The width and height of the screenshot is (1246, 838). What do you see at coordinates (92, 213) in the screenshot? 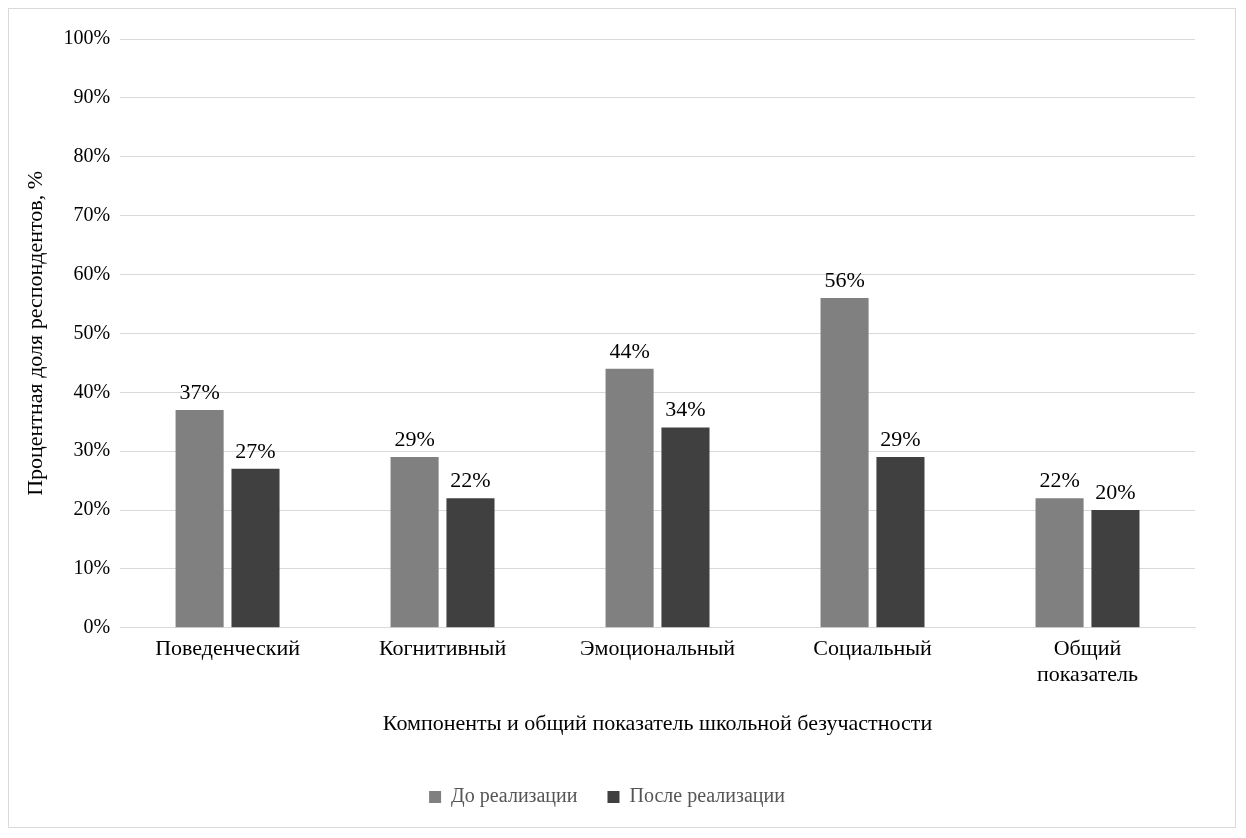
I see `y-tick-label: 70%` at bounding box center [92, 213].